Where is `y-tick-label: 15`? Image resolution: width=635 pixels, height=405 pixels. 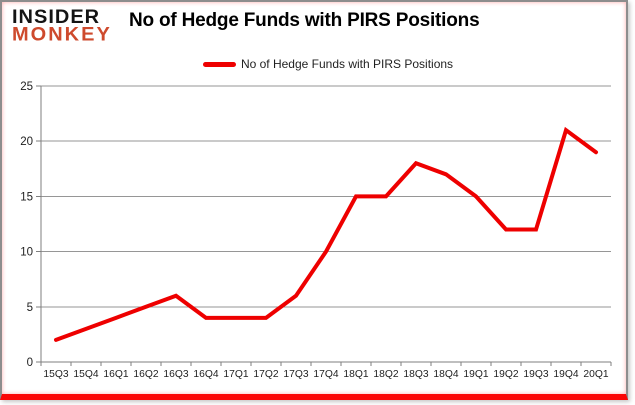 y-tick-label: 15 is located at coordinates (26, 197).